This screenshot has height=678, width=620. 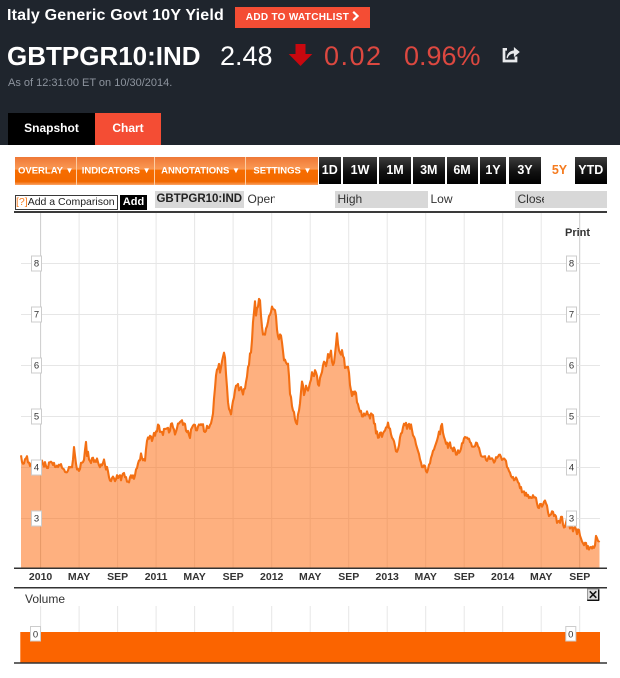 What do you see at coordinates (41, 577) in the screenshot?
I see `svg-text: 2010` at bounding box center [41, 577].